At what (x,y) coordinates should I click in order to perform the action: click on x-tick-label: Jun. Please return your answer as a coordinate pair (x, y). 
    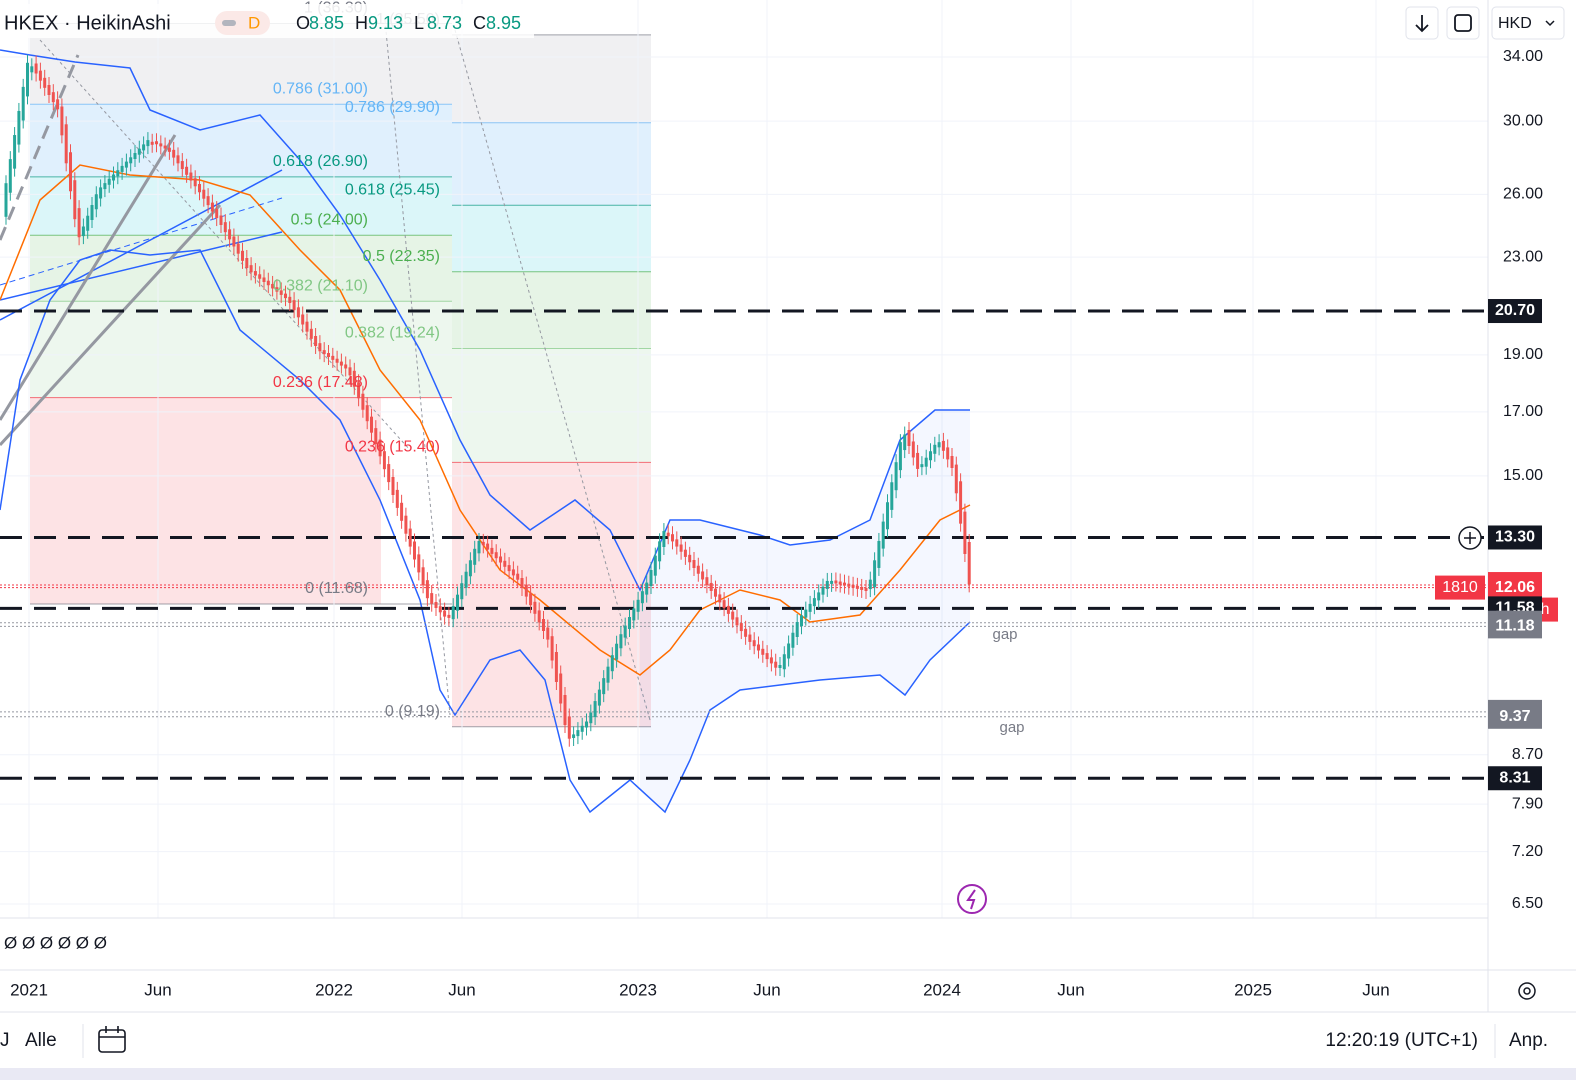
    Looking at the image, I should click on (461, 989).